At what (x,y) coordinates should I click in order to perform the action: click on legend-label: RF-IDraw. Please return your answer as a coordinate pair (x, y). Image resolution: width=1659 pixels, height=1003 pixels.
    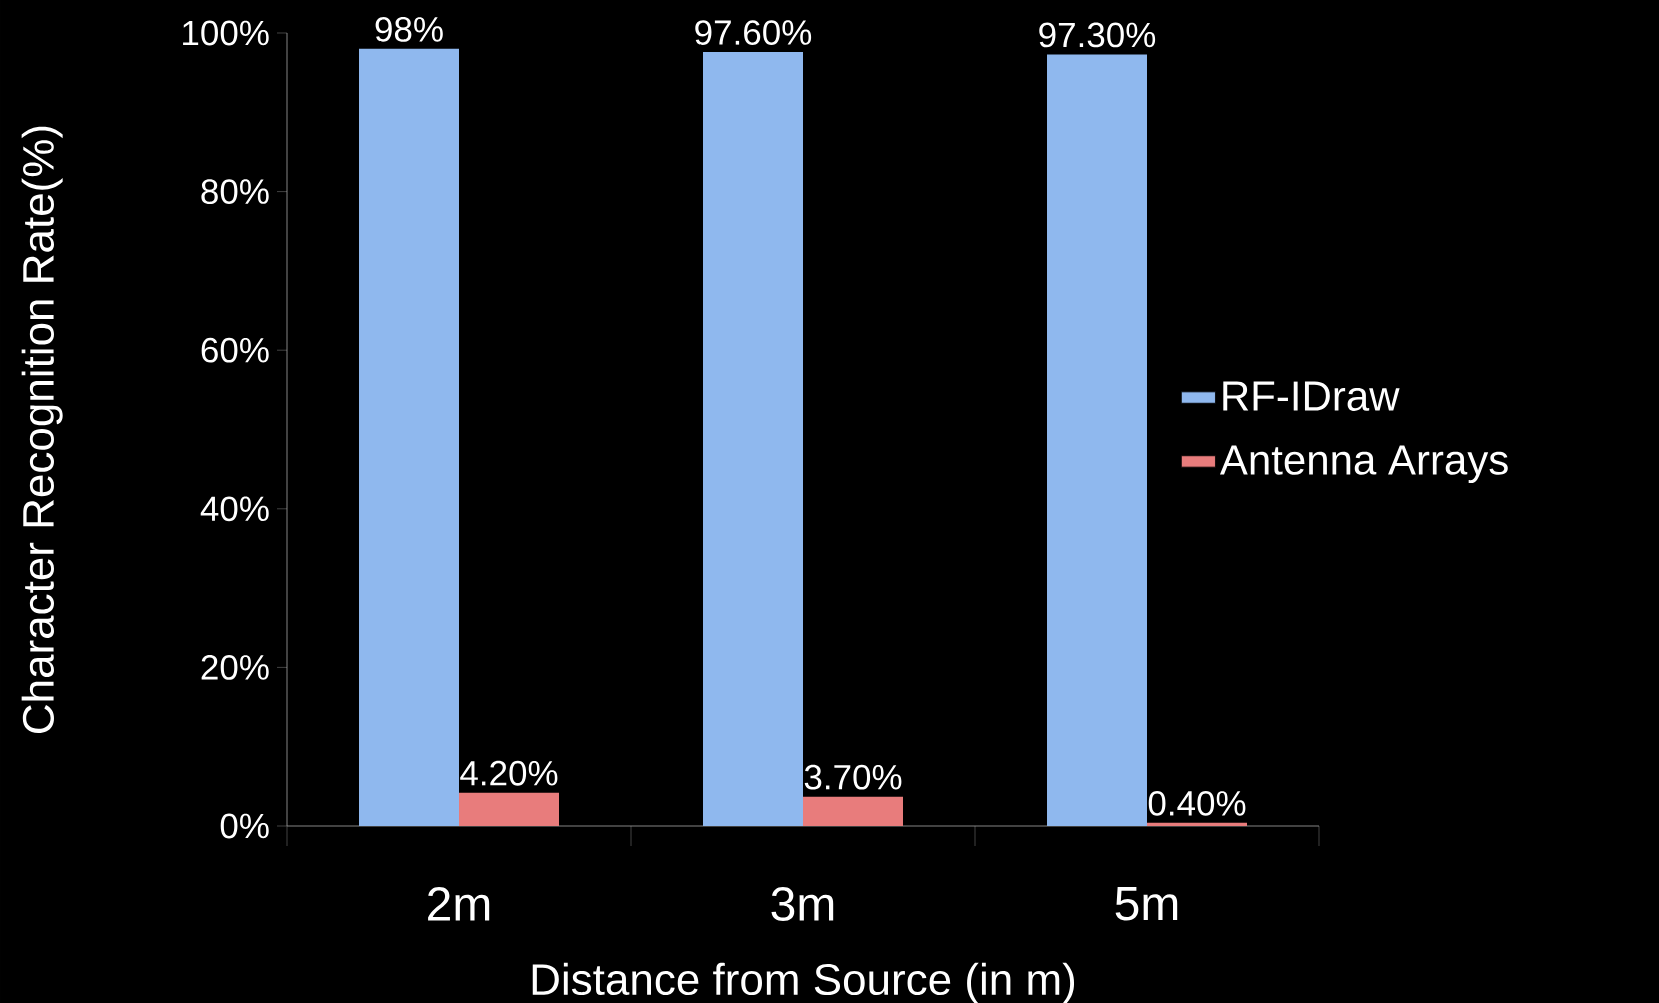
    Looking at the image, I should click on (1311, 396).